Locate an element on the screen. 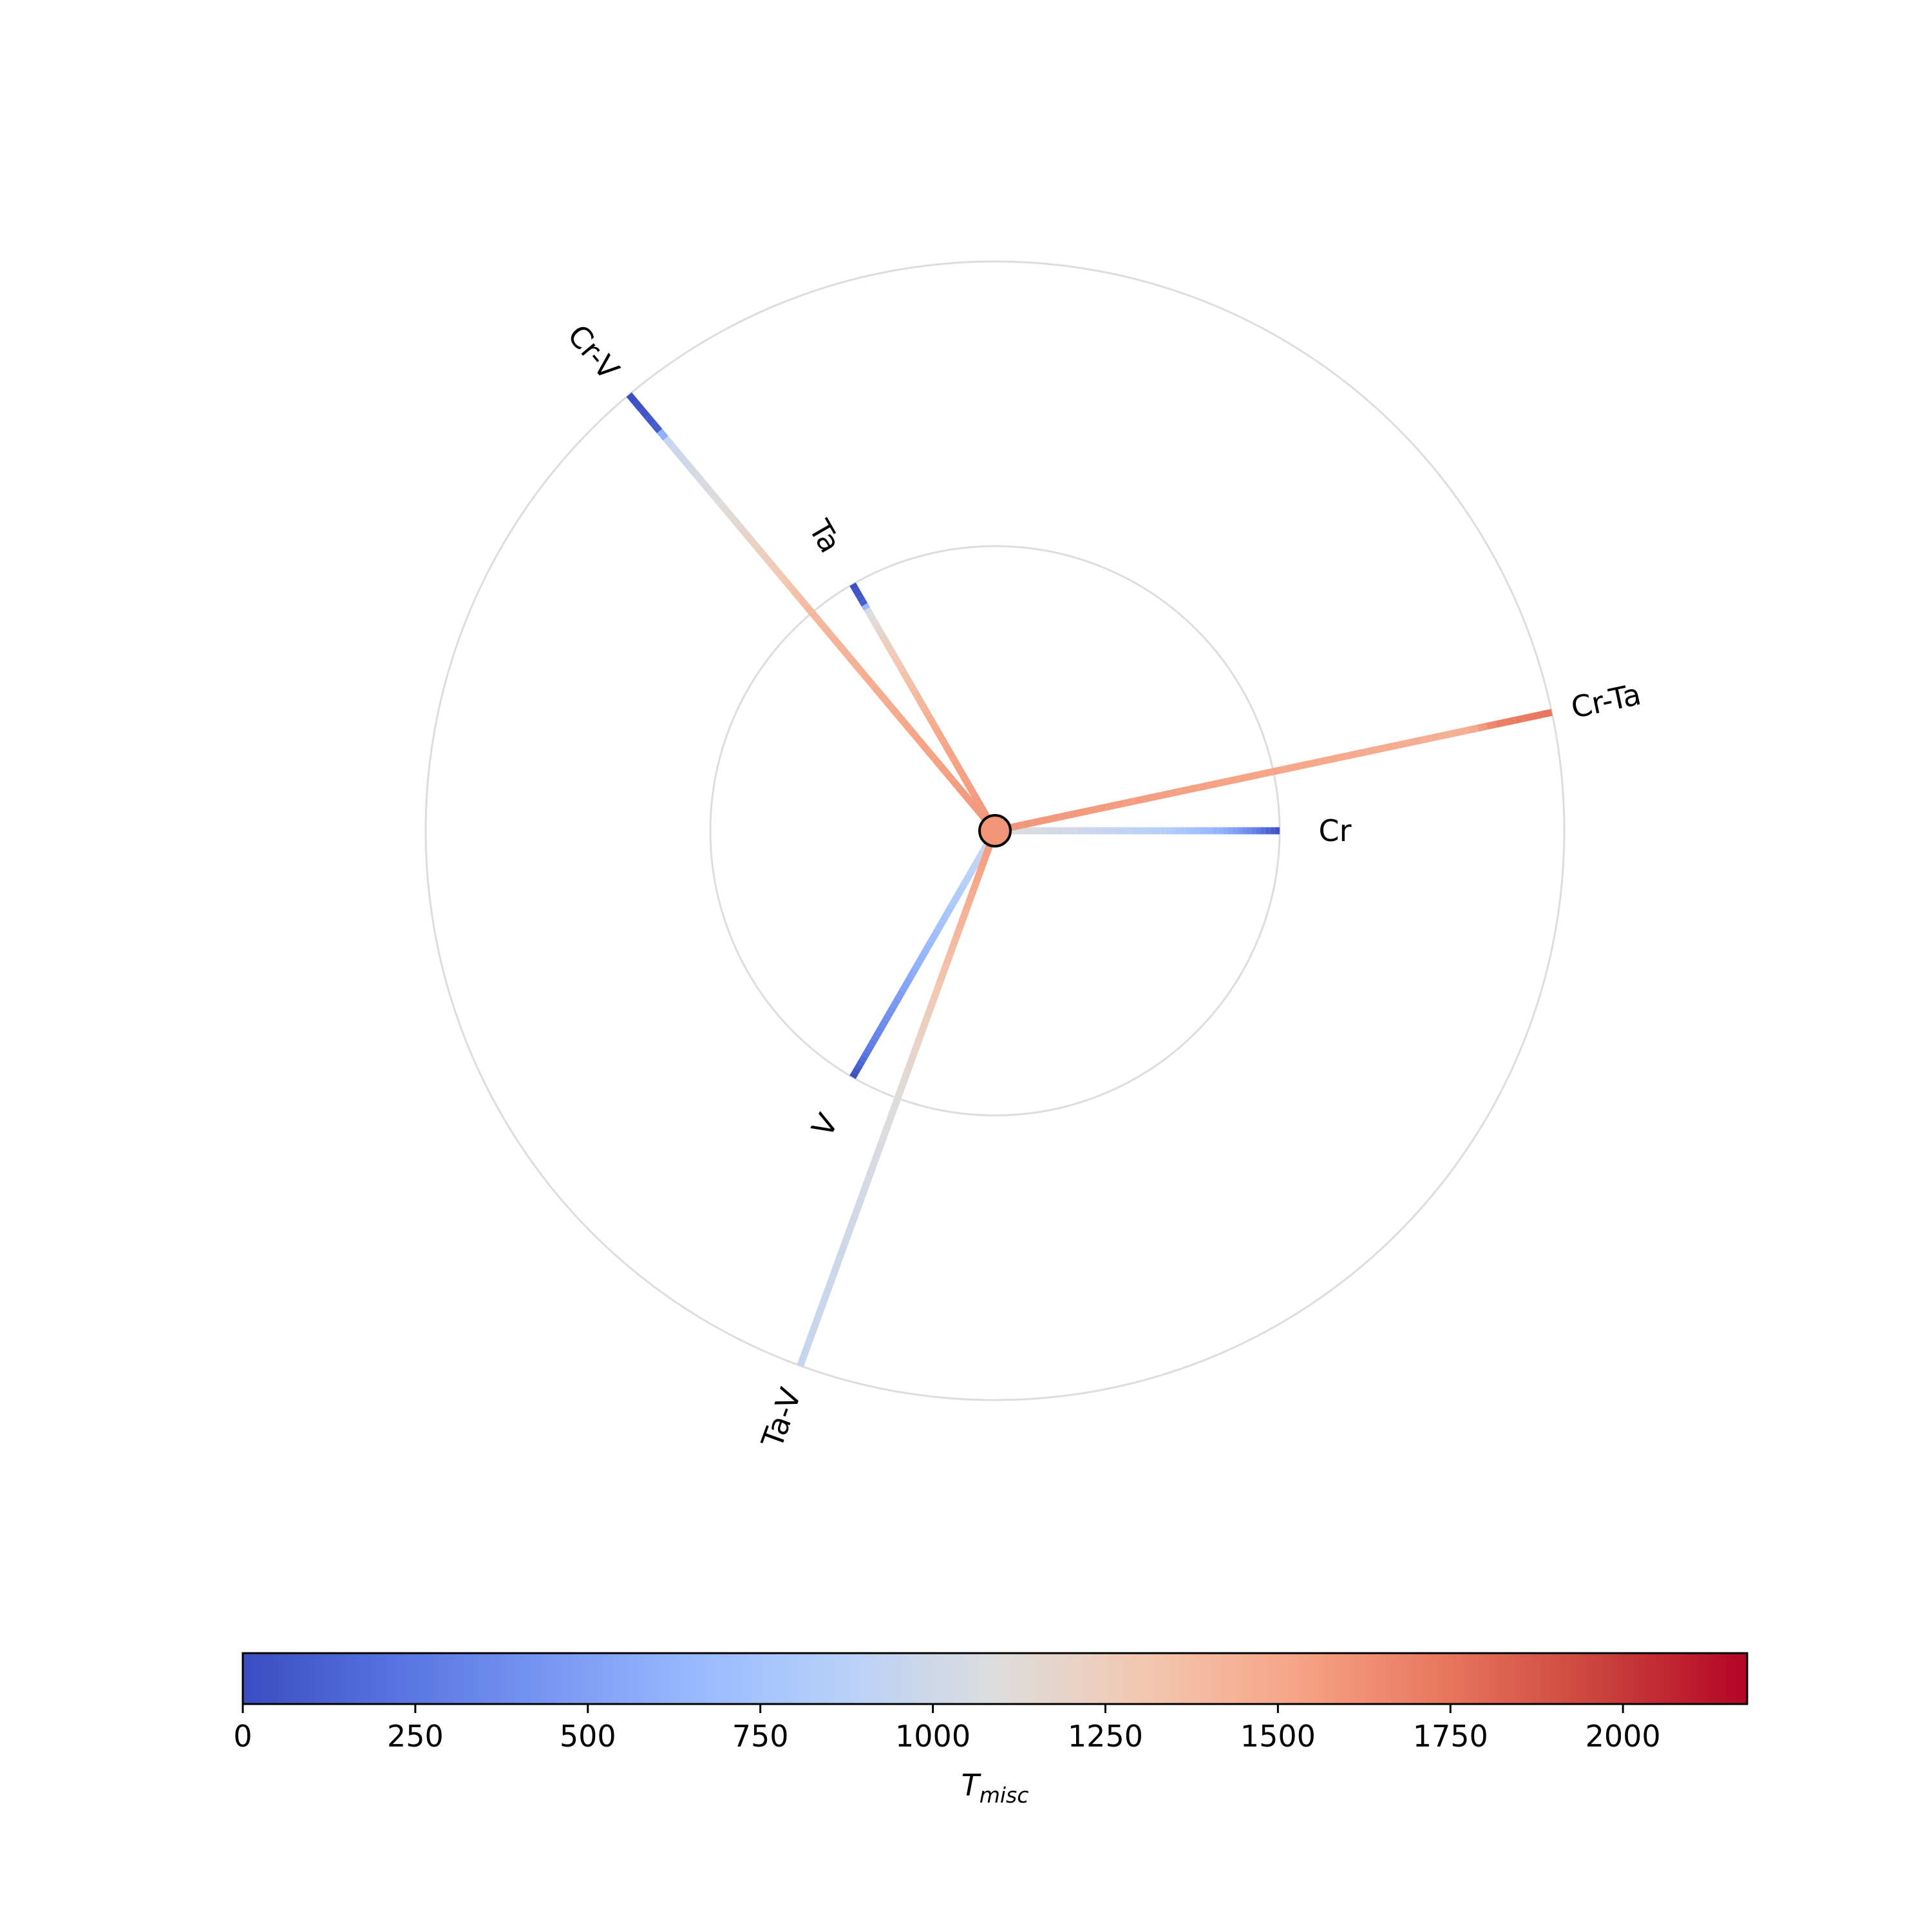 The height and width of the screenshot is (1932, 1932). spoke-label: Cr-Ta is located at coordinates (1606, 701).